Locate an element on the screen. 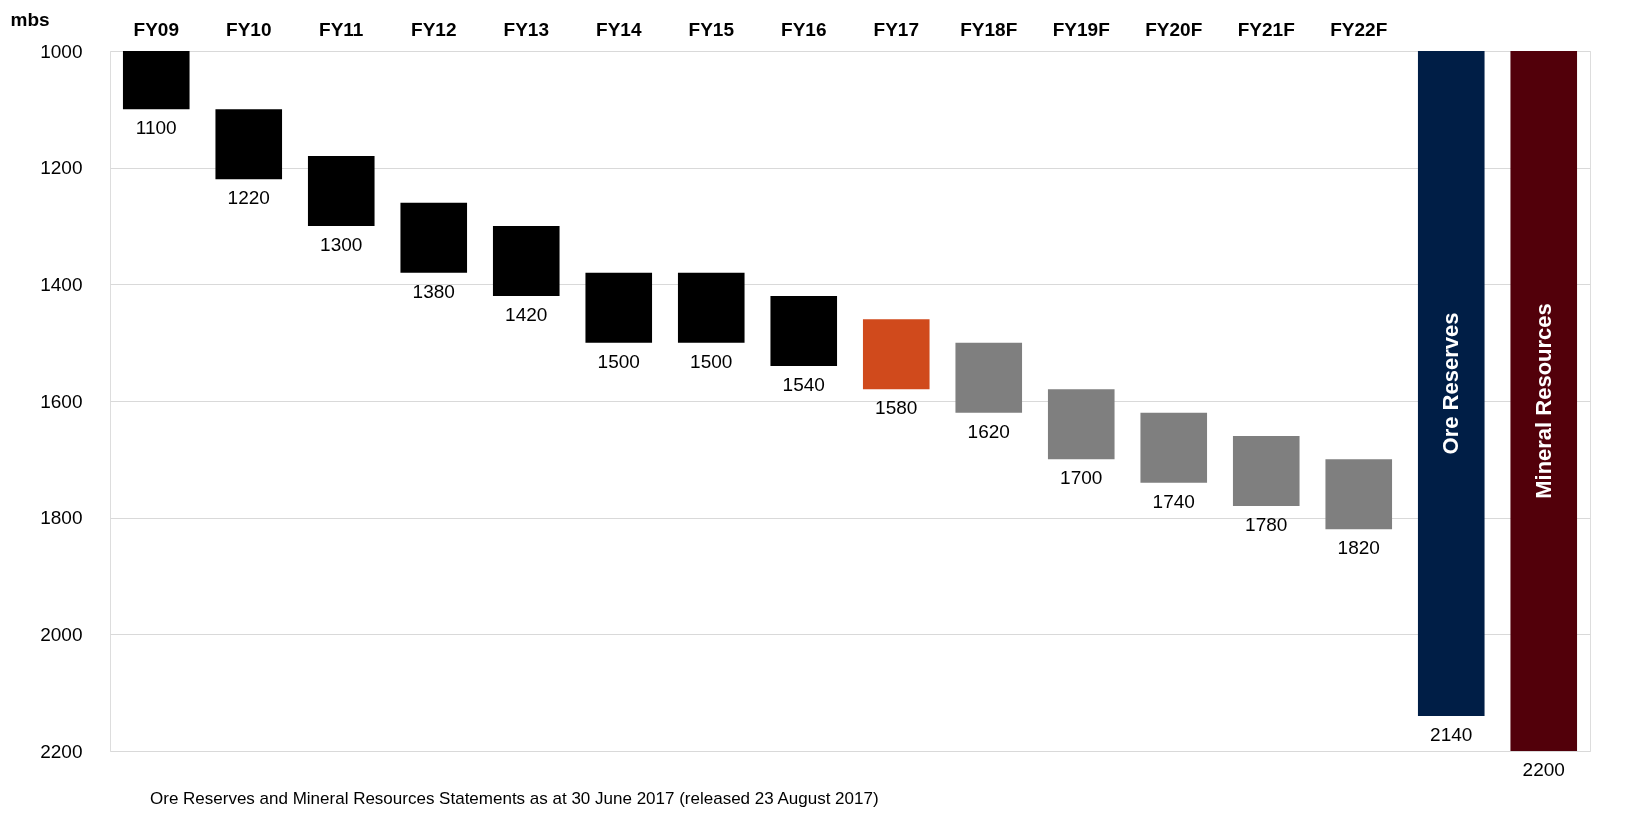 This screenshot has height=825, width=1630. x-tick-label: Mineral Resources is located at coordinates (1543, 401).